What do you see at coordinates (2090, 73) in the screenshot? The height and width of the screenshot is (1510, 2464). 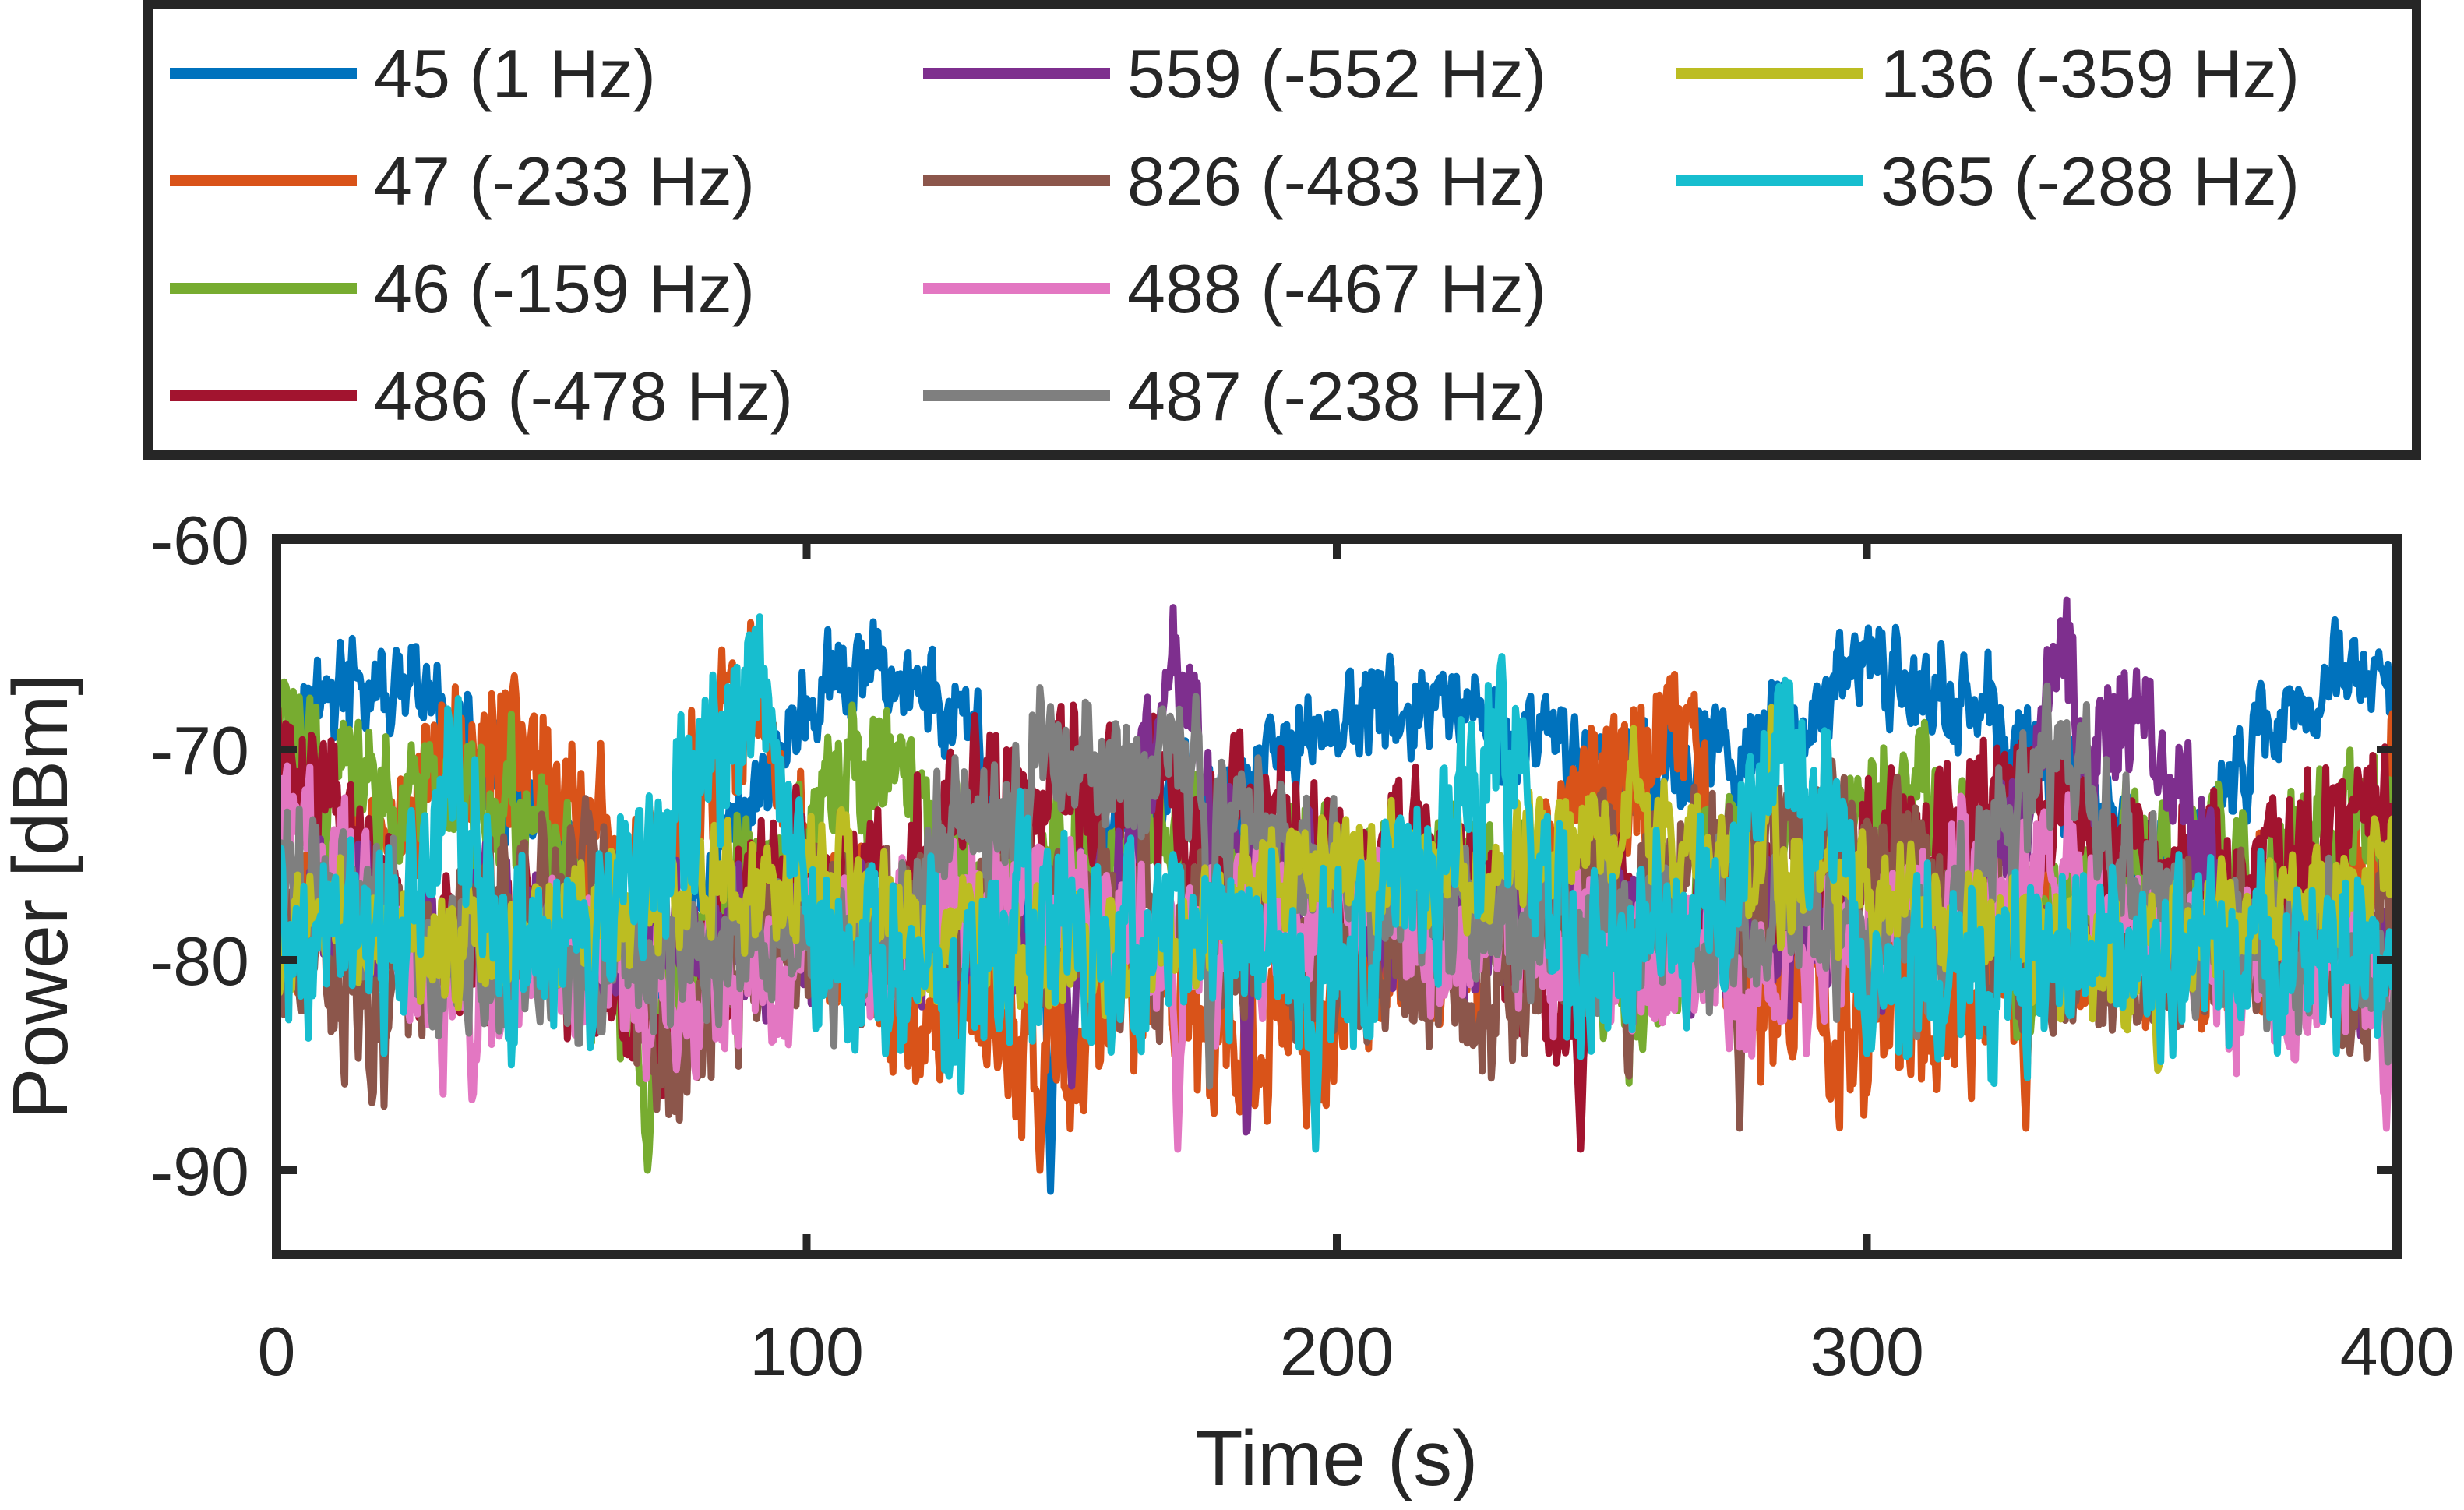 I see `legend-label: 136 (-359 Hz)` at bounding box center [2090, 73].